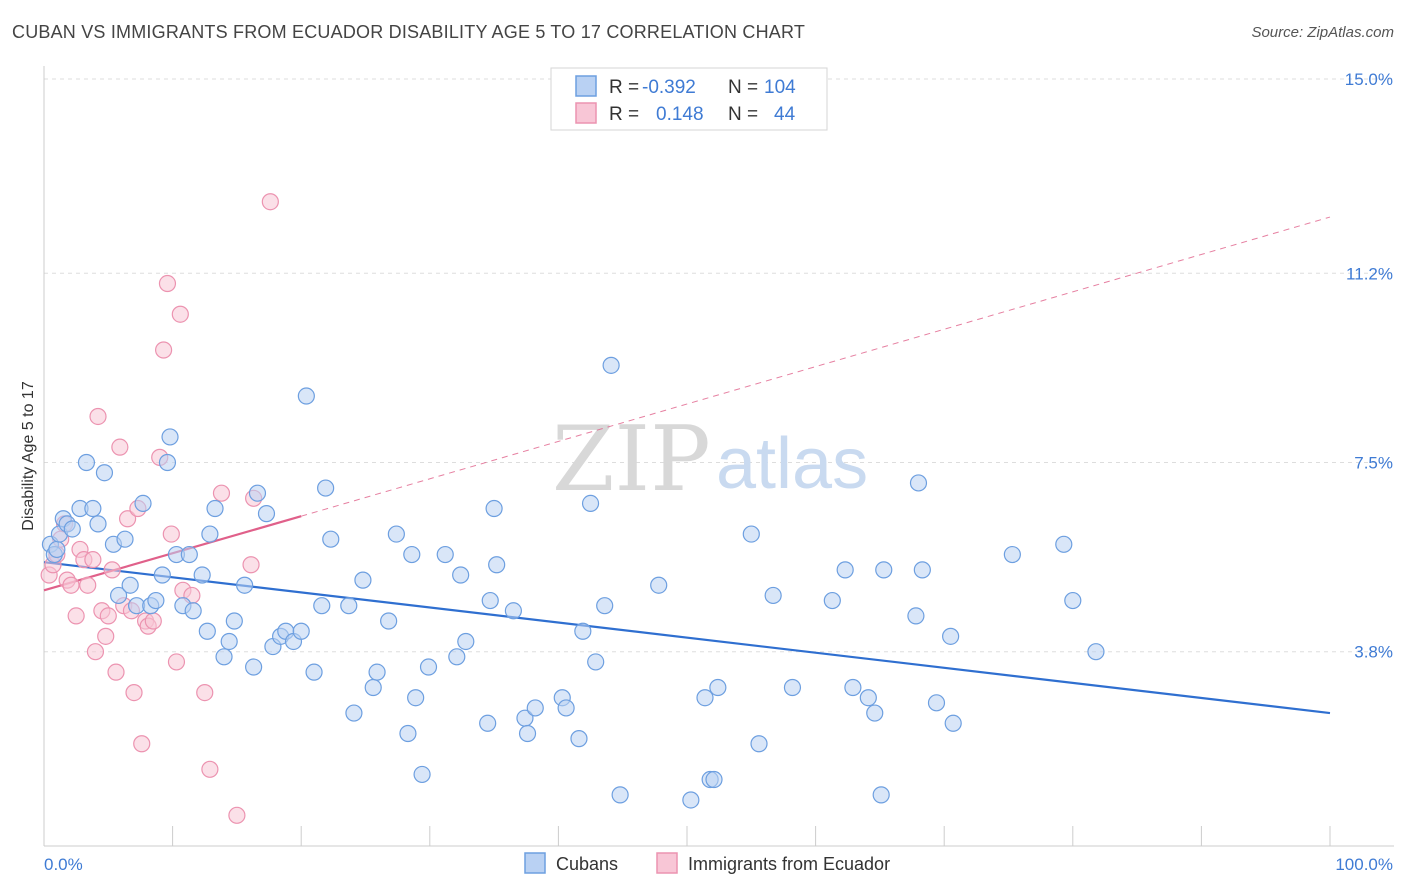 The width and height of the screenshot is (1406, 892). What do you see at coordinates (789, 864) in the screenshot?
I see `bottom-legend-label-ecuador: Immigrants from Ecuador` at bounding box center [789, 864].